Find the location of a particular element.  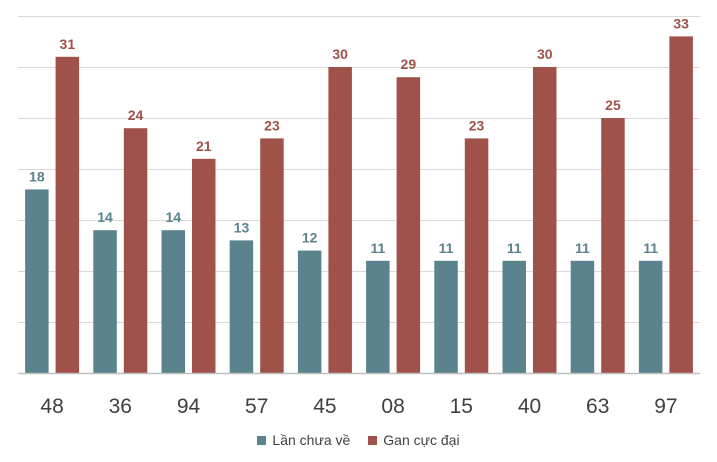

category-label-40: 40 is located at coordinates (529, 406).